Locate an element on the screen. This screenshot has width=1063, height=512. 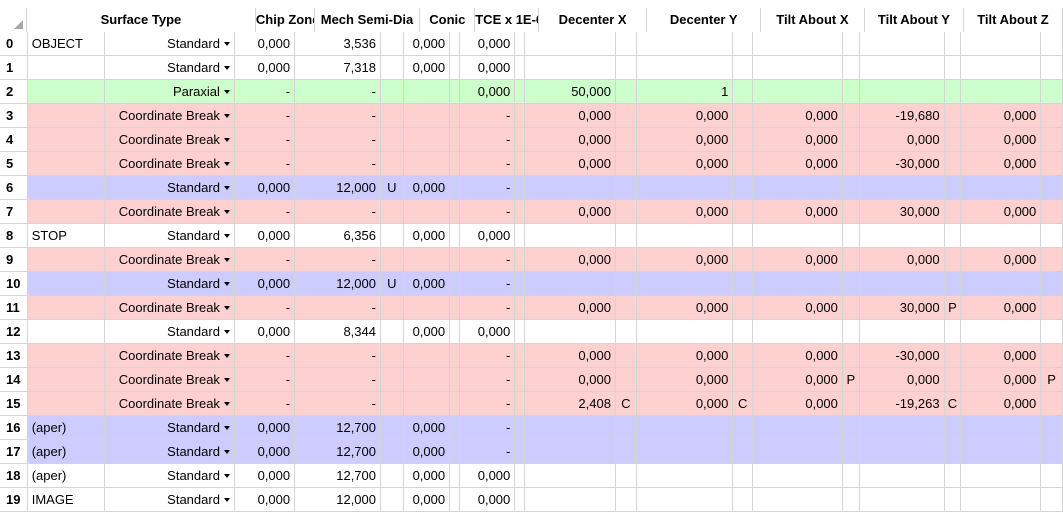
surface-number-cell: 17 is located at coordinates (14, 451).